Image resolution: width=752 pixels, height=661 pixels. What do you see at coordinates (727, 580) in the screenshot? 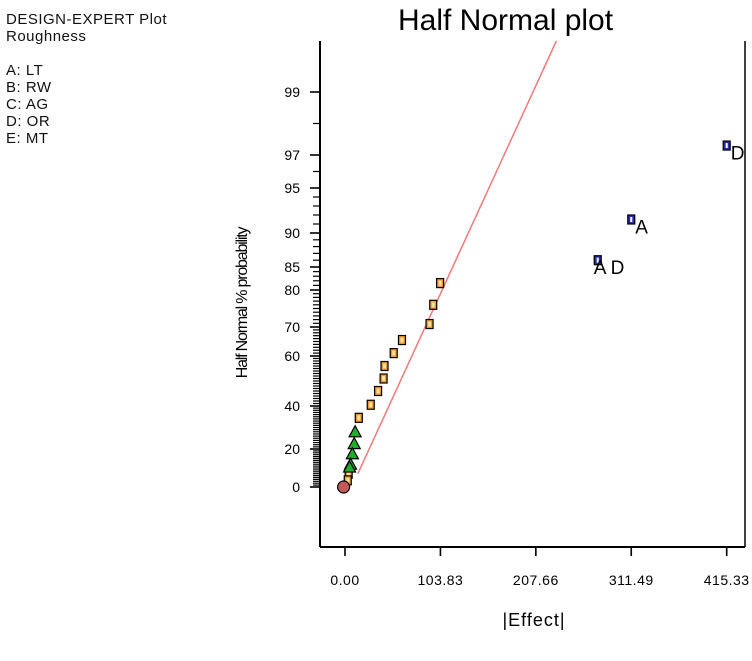
I see `x-tick-label: 415.33` at bounding box center [727, 580].